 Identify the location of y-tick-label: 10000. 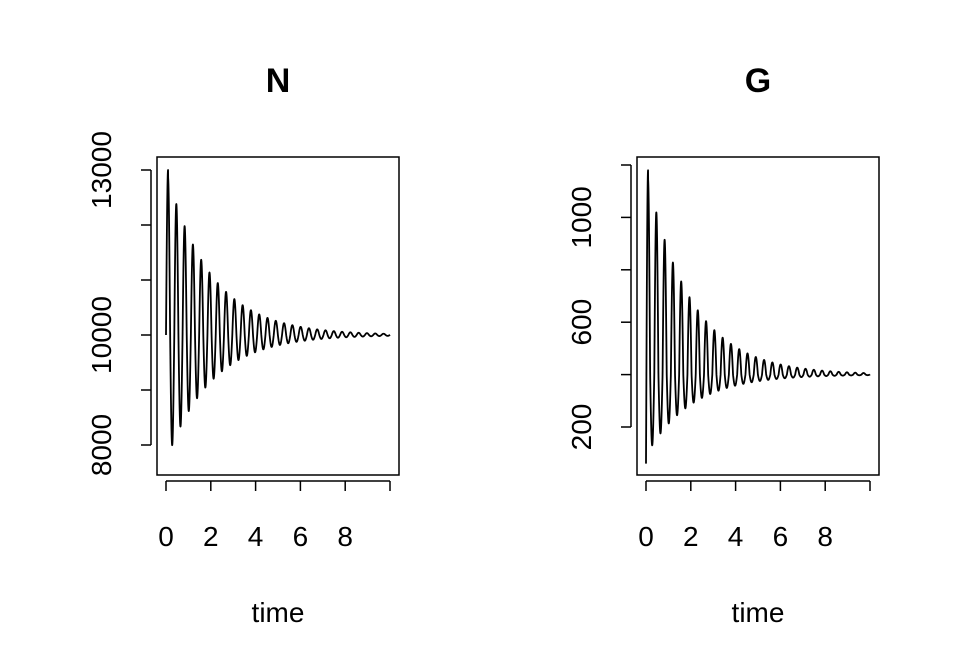
(101, 335).